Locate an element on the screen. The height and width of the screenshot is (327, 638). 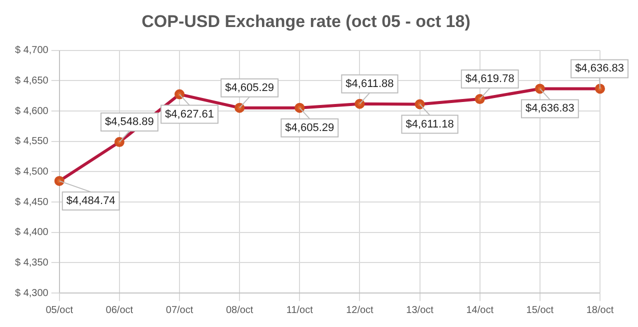
x-tick-label: 08/oct is located at coordinates (240, 310).